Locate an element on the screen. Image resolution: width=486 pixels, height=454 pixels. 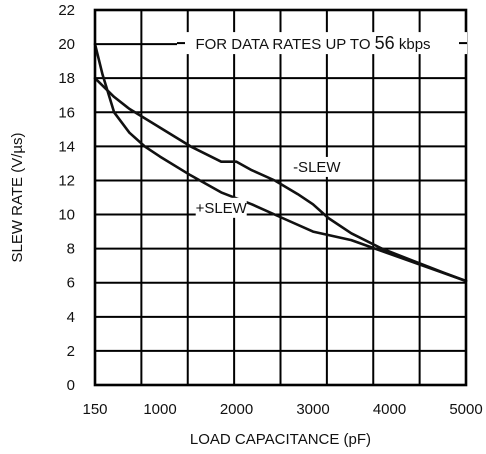
series-label-minus-slew: -SLEW is located at coordinates (317, 167).